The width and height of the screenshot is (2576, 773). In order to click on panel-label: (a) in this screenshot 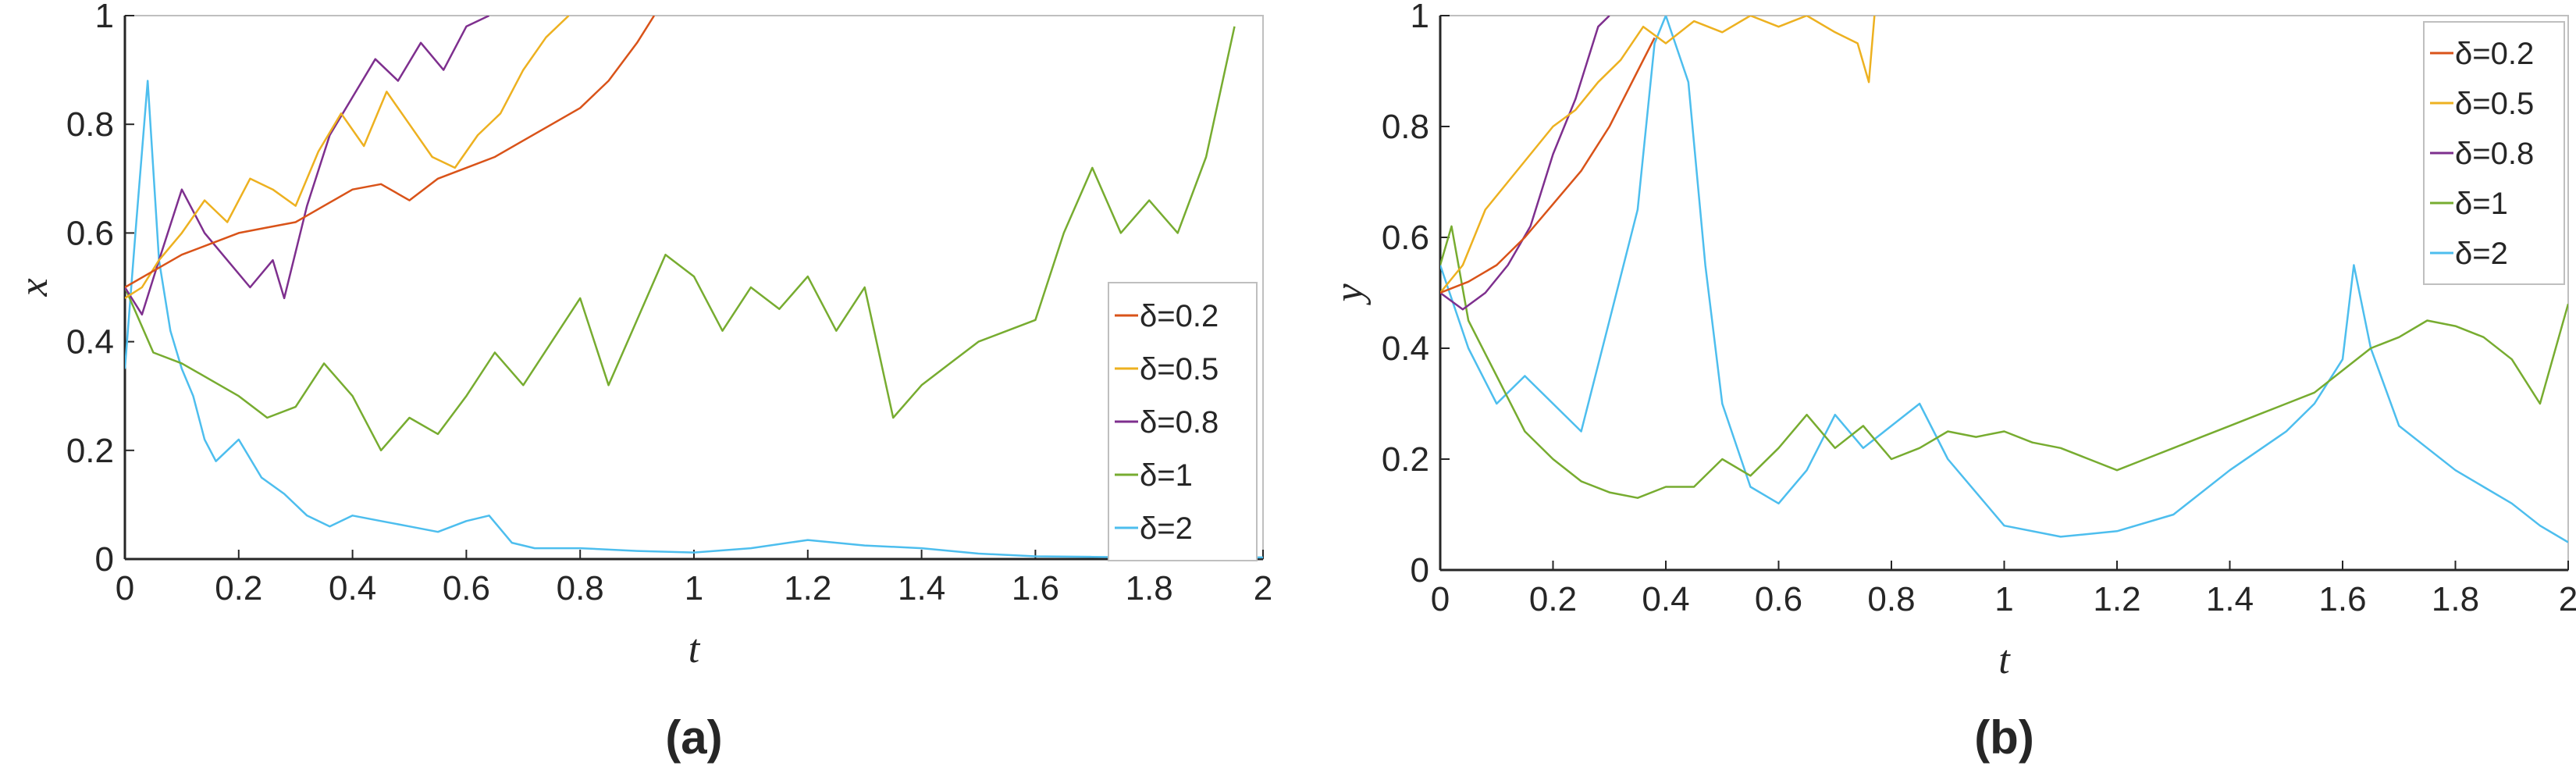, I will do `click(693, 737)`.